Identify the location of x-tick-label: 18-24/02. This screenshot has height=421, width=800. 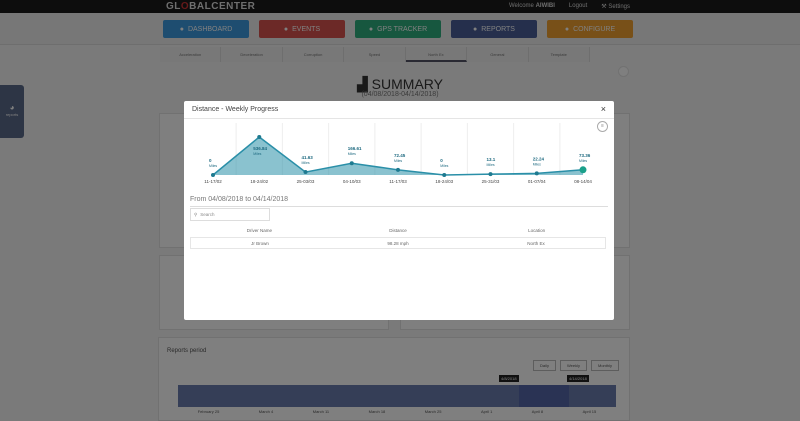
(259, 181).